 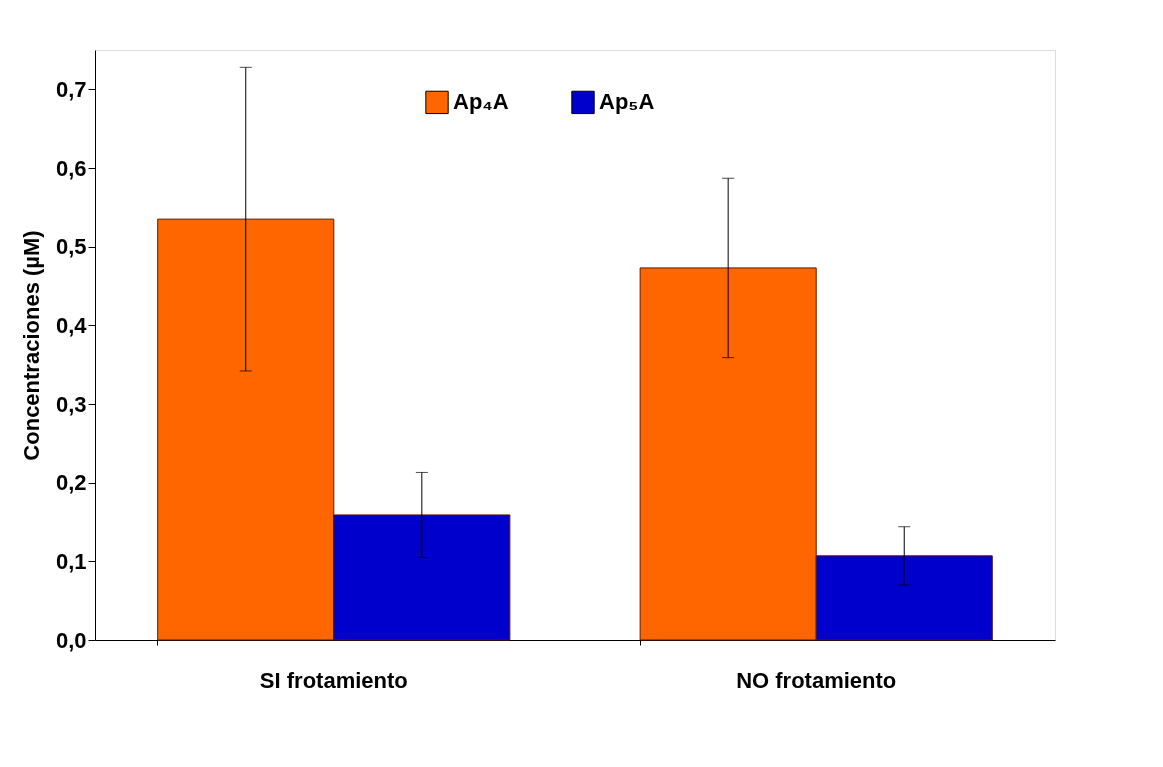 What do you see at coordinates (71, 168) in the screenshot?
I see `y-tick-label: 0,6` at bounding box center [71, 168].